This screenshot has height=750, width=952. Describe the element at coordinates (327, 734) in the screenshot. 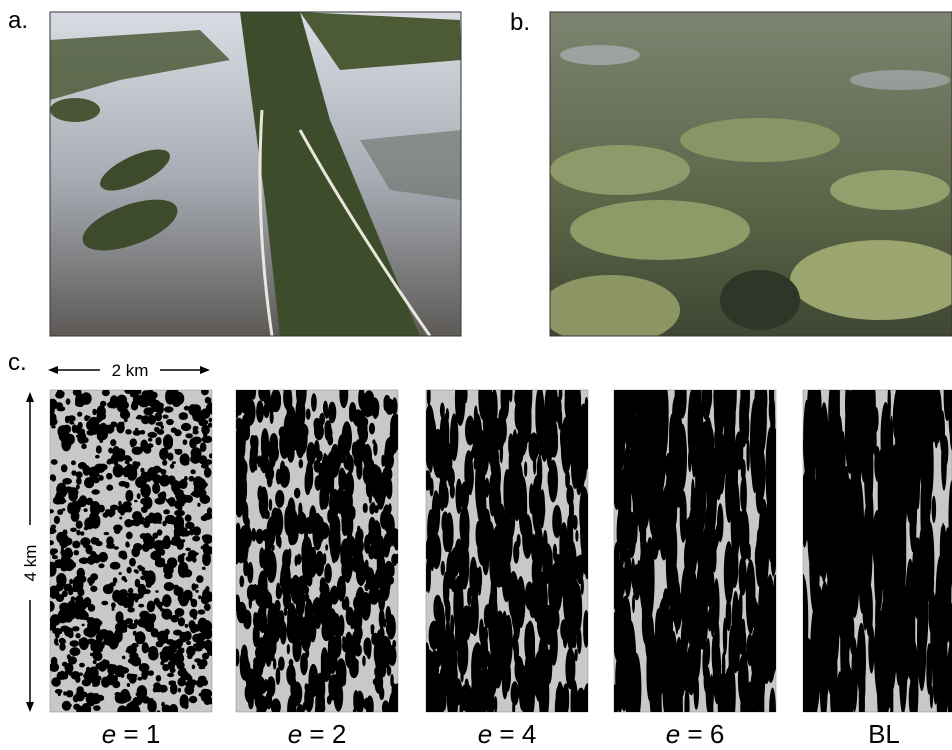

I see `caption-text: = 2` at that location.